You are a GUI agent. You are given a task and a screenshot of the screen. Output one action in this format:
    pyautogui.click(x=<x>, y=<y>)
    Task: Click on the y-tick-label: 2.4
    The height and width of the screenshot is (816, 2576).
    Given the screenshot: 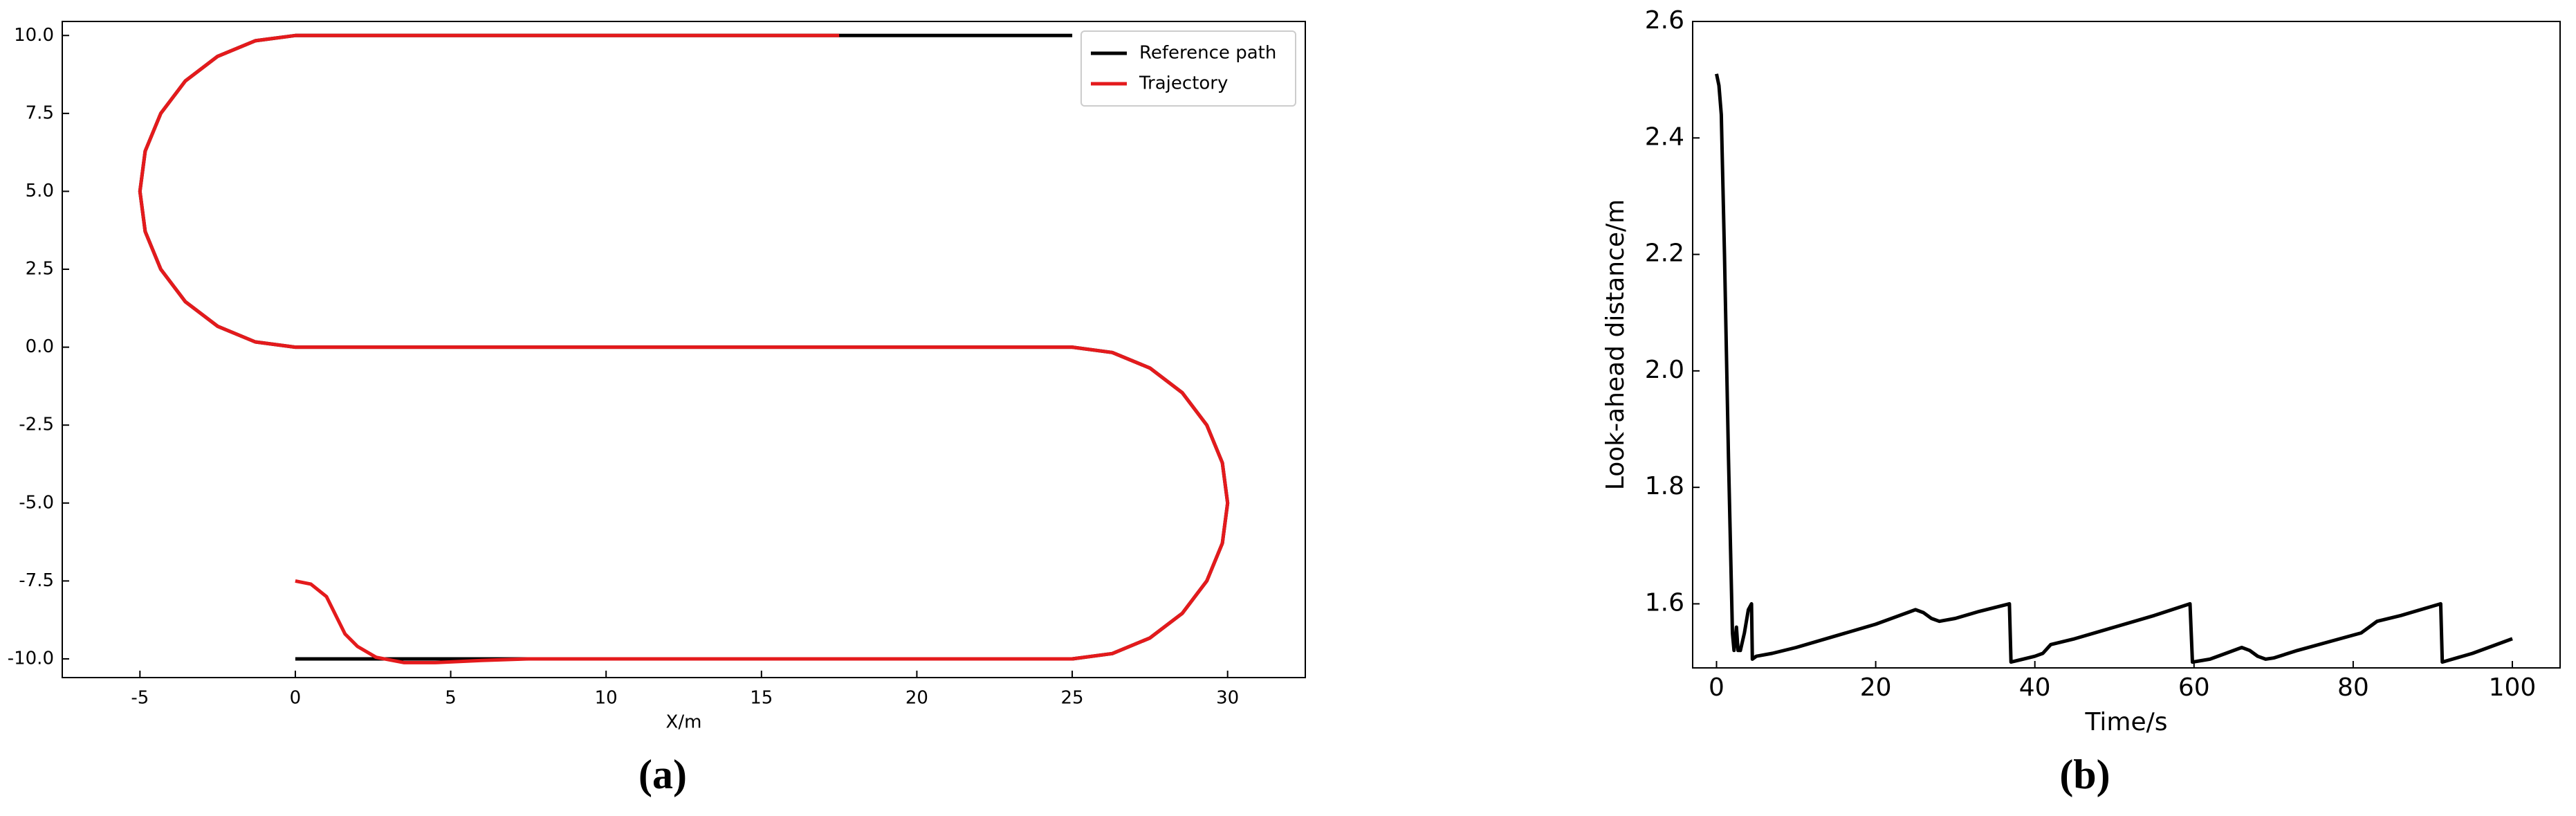 What is the action you would take?
    pyautogui.click(x=1664, y=137)
    